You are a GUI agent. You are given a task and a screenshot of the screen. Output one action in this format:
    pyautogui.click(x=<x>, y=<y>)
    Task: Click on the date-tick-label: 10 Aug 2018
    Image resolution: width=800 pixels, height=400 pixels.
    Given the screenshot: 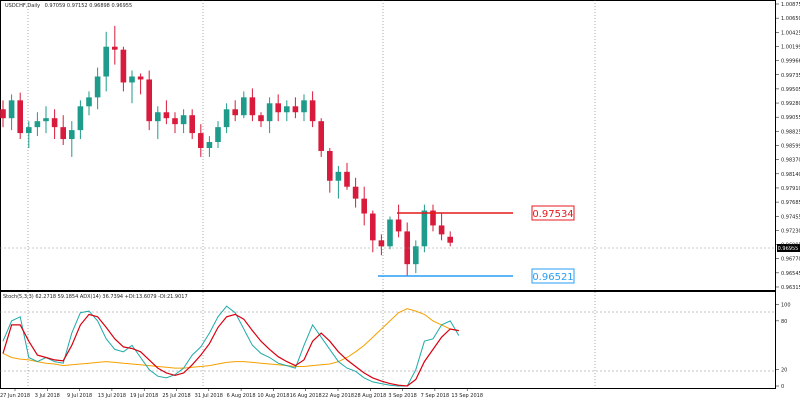 What is the action you would take?
    pyautogui.click(x=273, y=396)
    